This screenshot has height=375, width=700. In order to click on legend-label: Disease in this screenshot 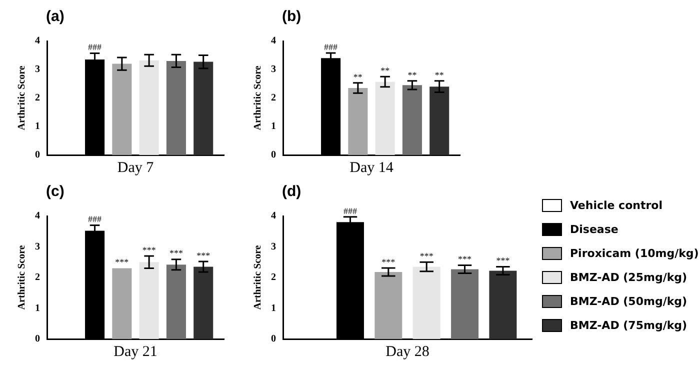, I will do `click(594, 229)`.